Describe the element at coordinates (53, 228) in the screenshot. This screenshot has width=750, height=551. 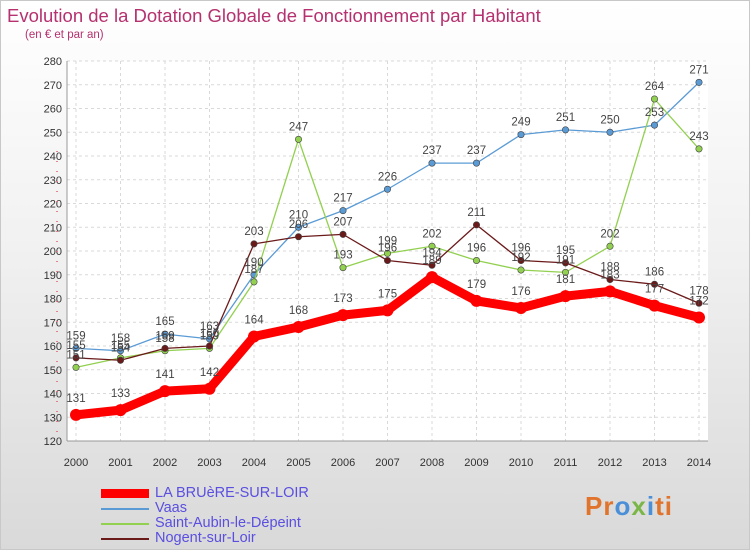
I see `y-tick-label: 210` at that location.